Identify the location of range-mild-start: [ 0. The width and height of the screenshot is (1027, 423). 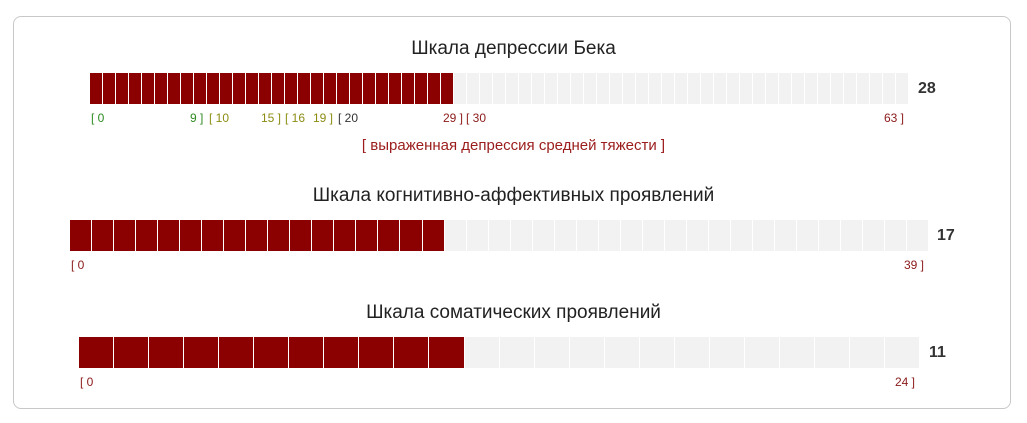
(98, 118).